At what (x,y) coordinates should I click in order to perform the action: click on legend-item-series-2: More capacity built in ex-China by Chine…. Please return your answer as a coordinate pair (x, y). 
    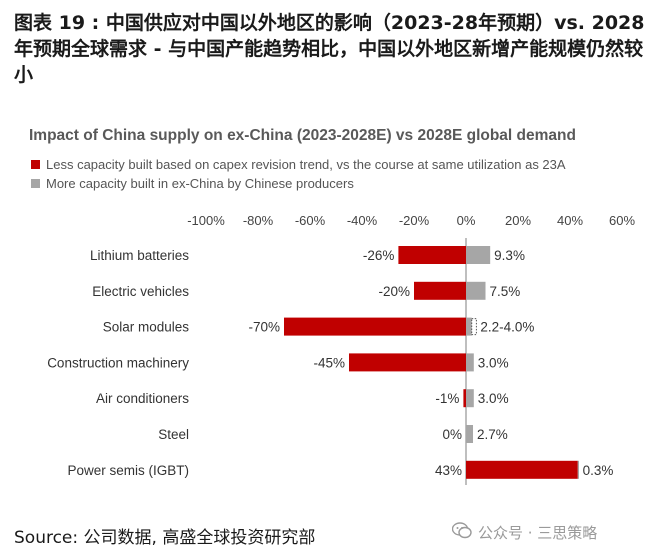
    Looking at the image, I should click on (298, 183).